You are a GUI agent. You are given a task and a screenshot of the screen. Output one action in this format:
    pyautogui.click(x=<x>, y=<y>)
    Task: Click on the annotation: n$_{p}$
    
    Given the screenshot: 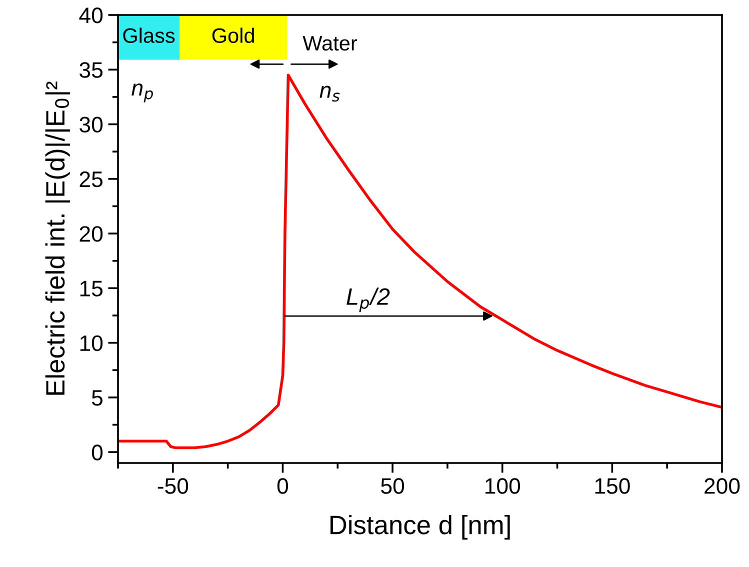 What is the action you would take?
    pyautogui.click(x=142, y=93)
    